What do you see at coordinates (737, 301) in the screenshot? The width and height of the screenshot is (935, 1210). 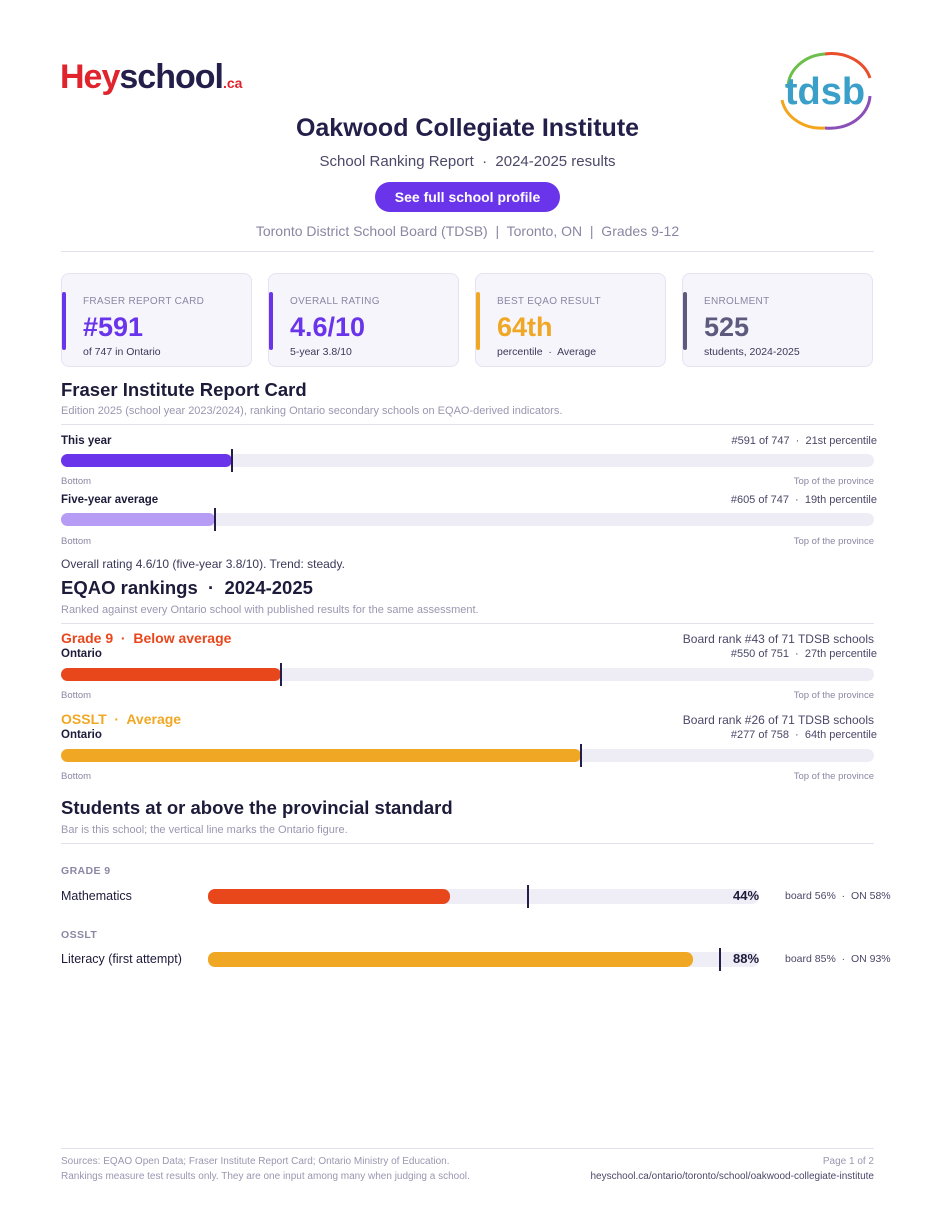 I see `card-label: ENROLMENT` at bounding box center [737, 301].